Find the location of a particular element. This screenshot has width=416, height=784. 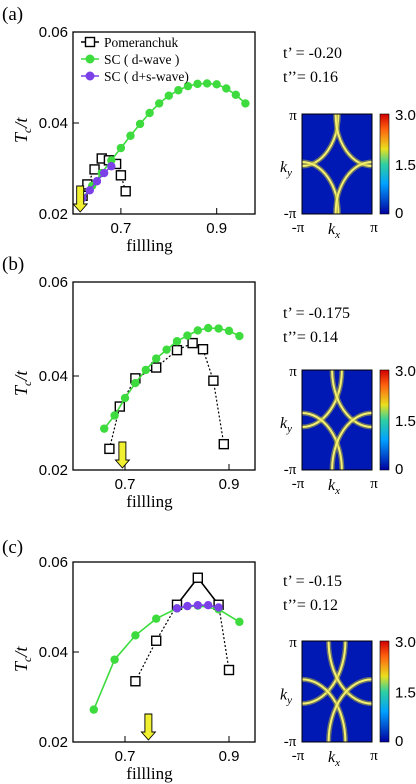

heatmap-ky-label: ky is located at coordinates (286, 697).